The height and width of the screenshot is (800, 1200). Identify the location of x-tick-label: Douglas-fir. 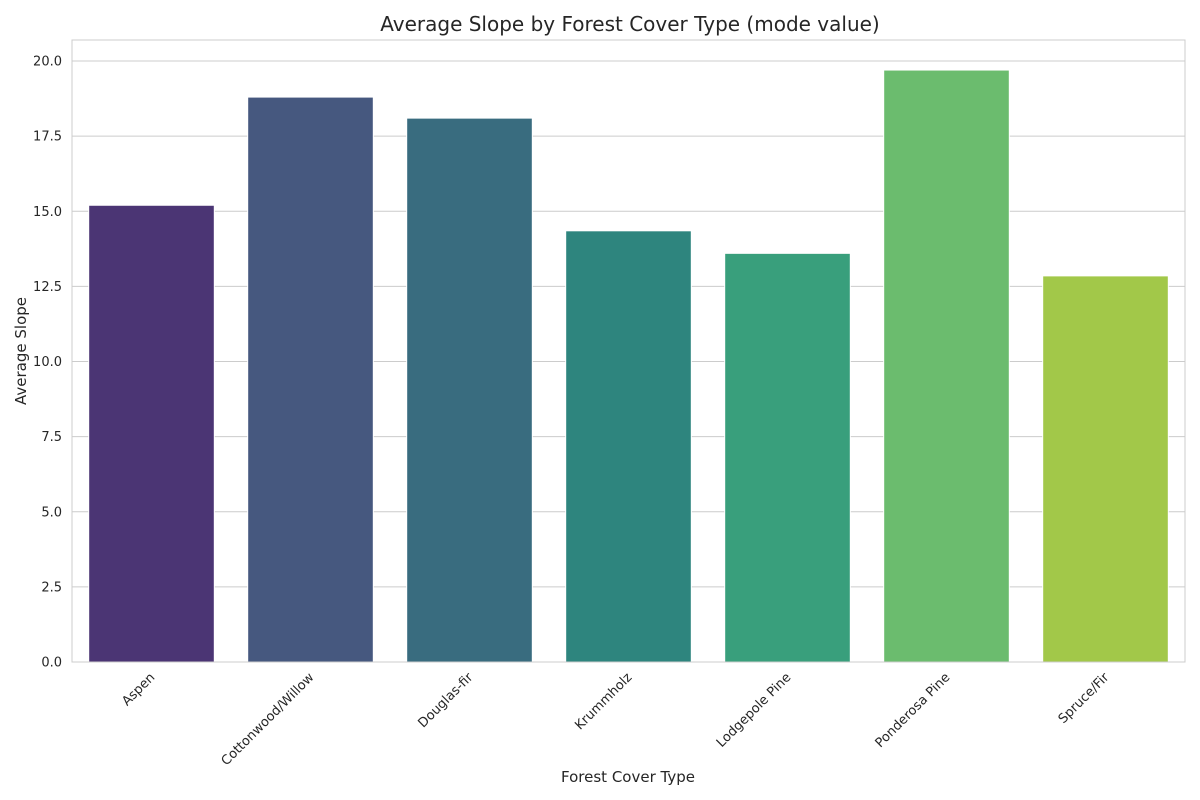
(445, 700).